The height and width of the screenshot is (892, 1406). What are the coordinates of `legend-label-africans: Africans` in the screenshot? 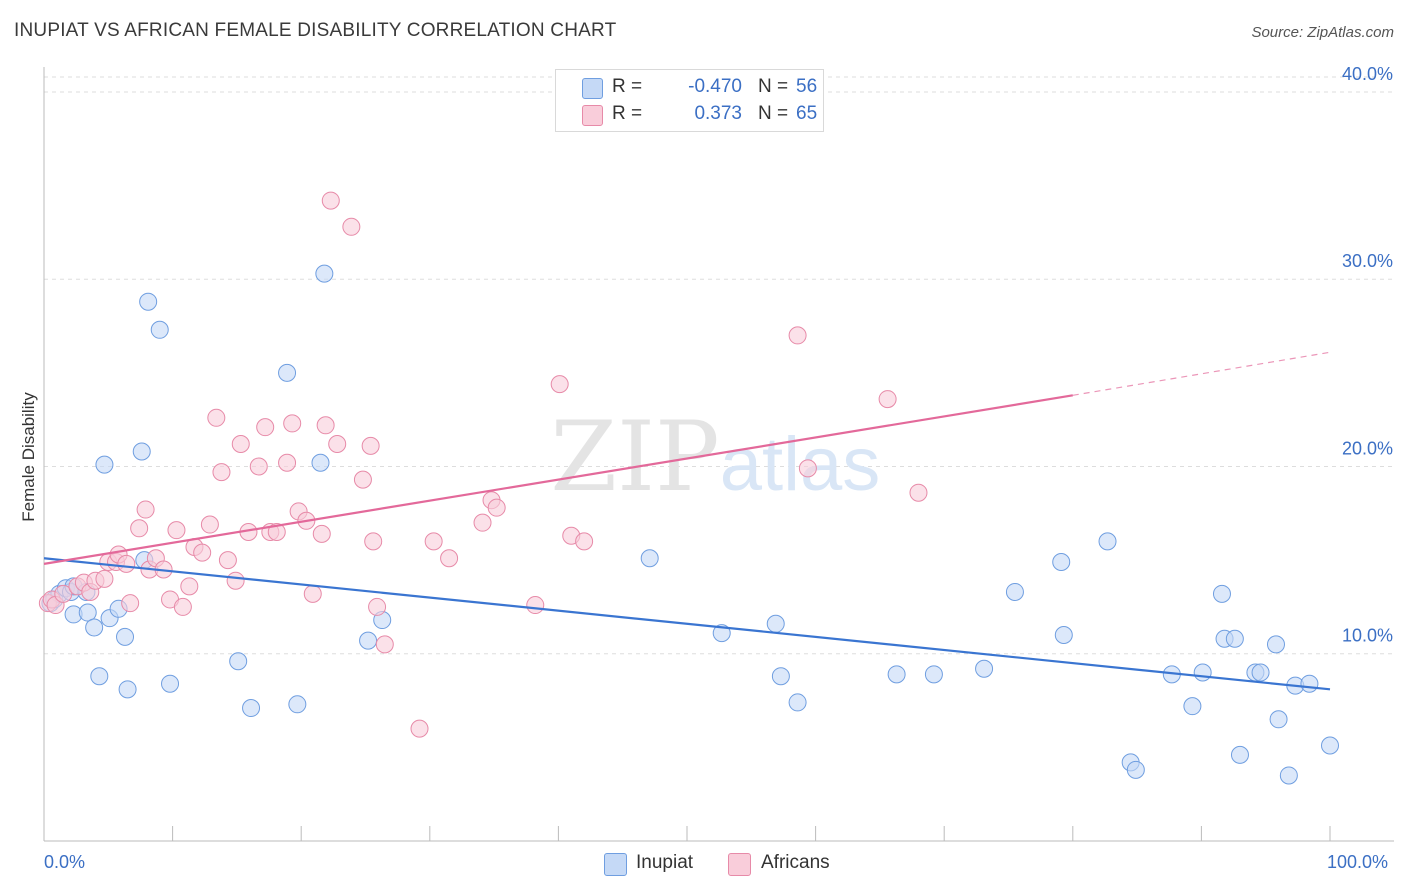 It's located at (795, 862).